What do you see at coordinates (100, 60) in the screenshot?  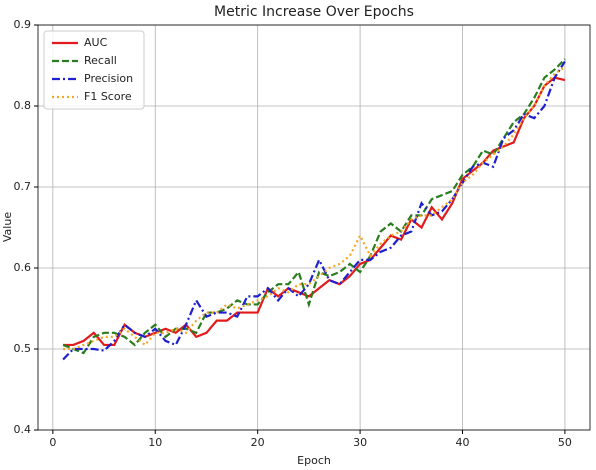 I see `legend-label: Recall` at bounding box center [100, 60].